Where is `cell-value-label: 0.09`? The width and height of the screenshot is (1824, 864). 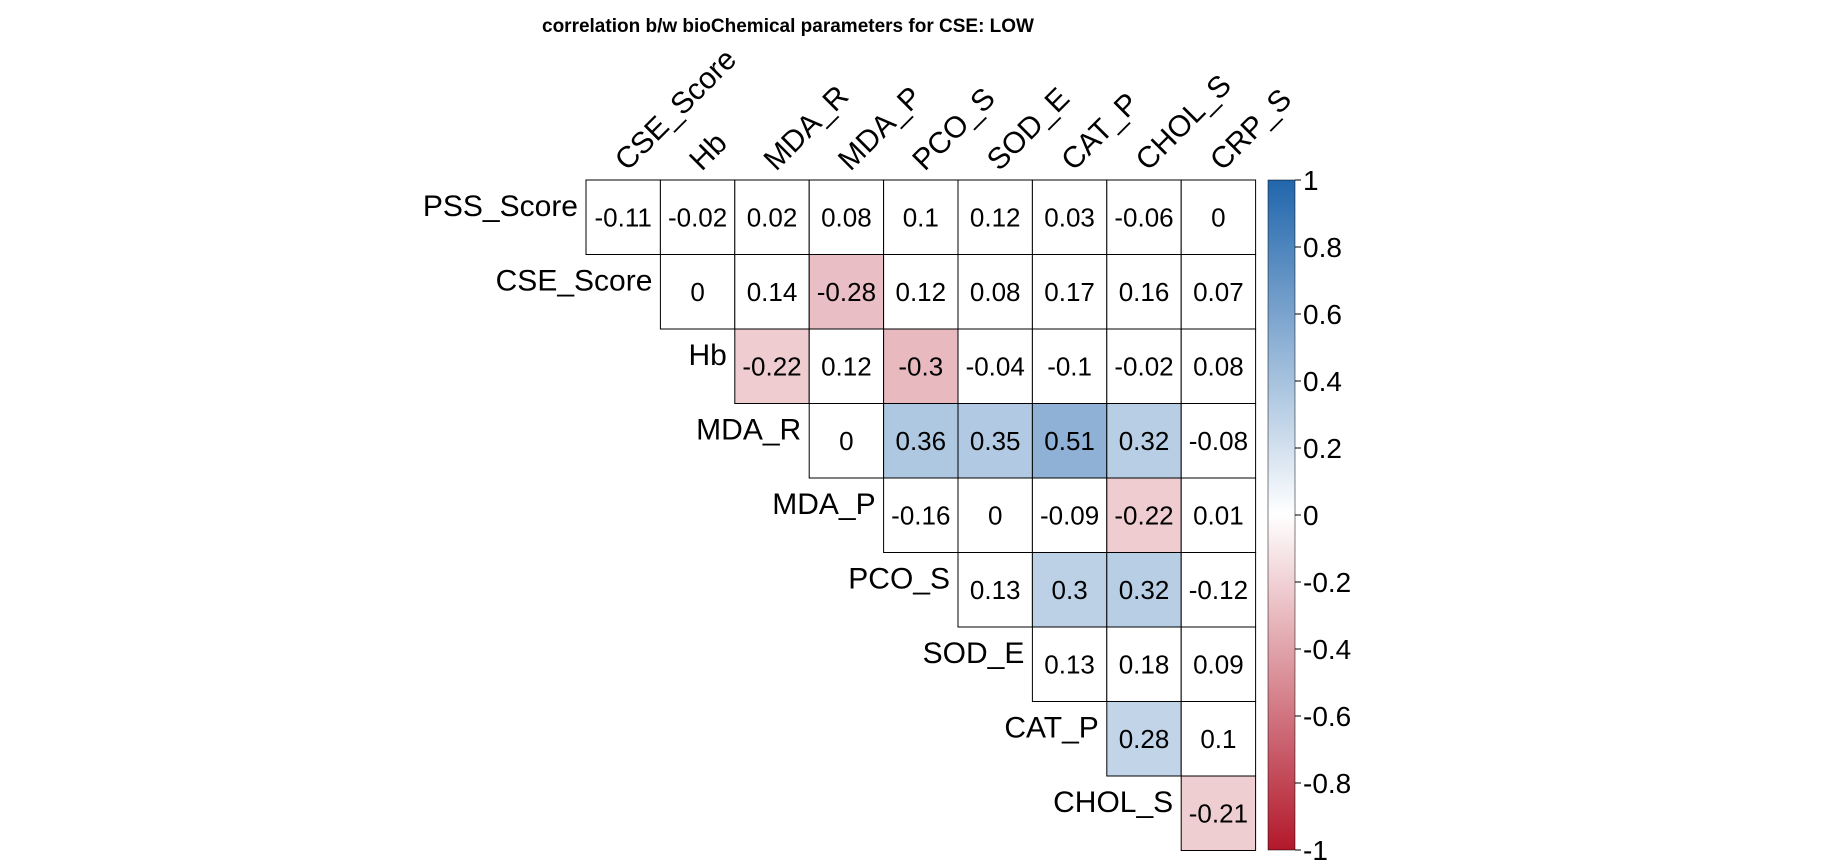 cell-value-label: 0.09 is located at coordinates (1218, 664).